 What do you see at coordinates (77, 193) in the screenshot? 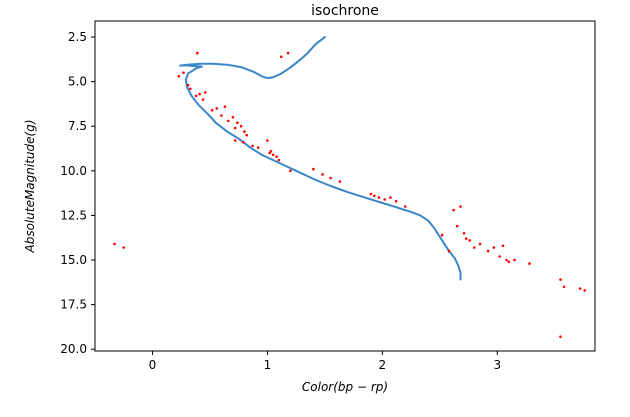
I see `y-axis-ticks: 2.5 5.0 7.5 10.0 12.5 15.0 17.5 20.0` at bounding box center [77, 193].